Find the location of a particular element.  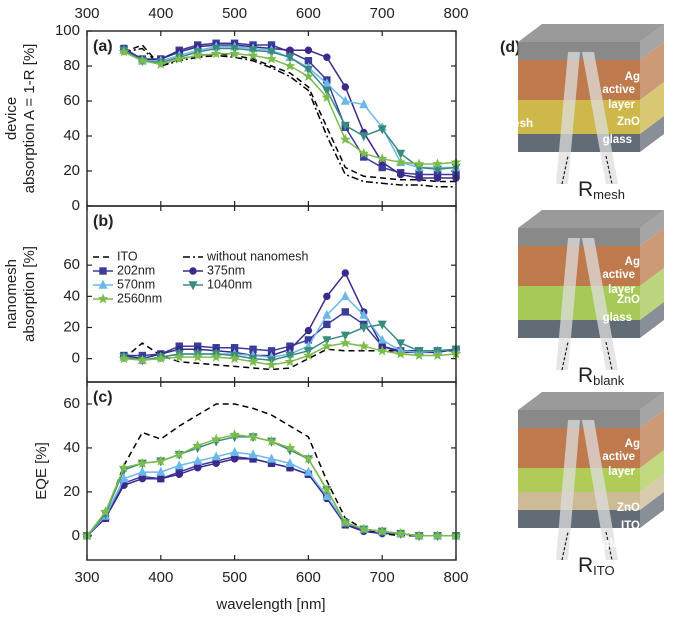

y-tick-label: 80 is located at coordinates (71, 65).